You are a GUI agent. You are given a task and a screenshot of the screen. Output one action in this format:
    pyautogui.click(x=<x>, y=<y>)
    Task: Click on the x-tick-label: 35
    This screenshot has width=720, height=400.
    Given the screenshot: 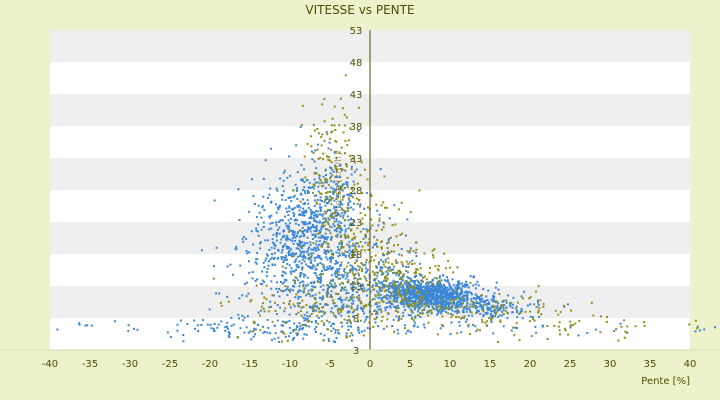 What is the action you would take?
    pyautogui.click(x=650, y=364)
    